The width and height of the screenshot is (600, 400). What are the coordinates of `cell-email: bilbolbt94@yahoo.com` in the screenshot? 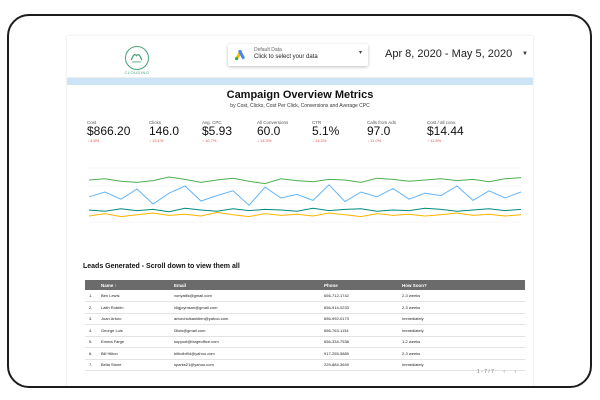 It's located at (245, 353).